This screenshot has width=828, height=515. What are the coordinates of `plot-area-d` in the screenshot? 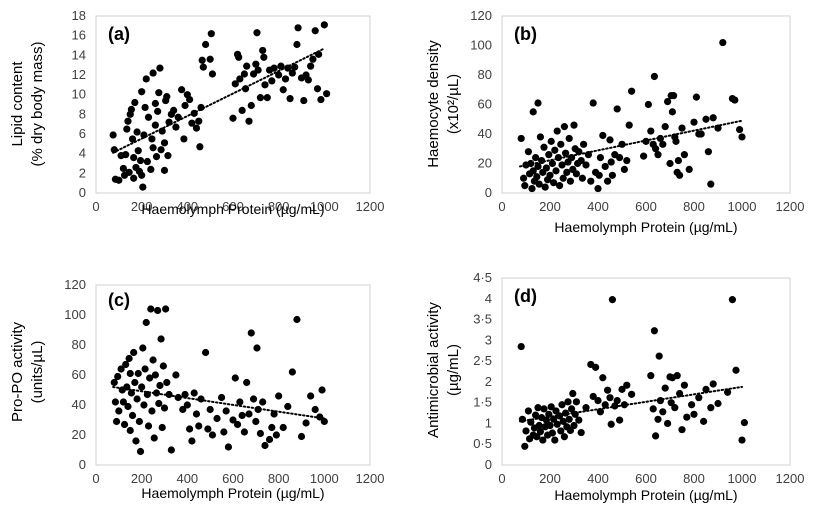 It's located at (646, 371).